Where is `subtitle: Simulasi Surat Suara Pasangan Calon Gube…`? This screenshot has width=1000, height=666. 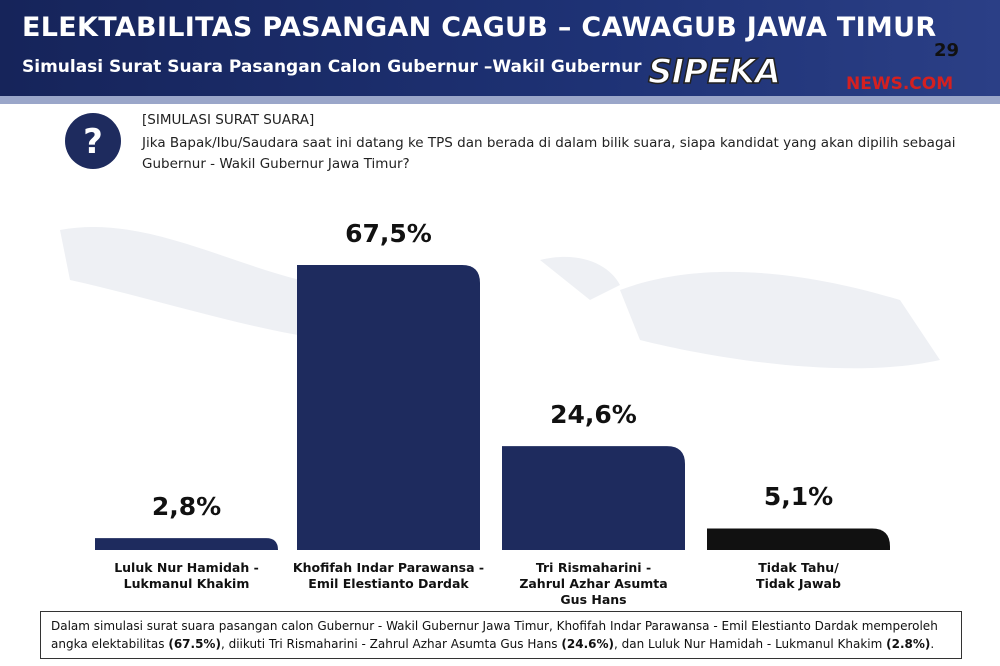 subtitle: Simulasi Surat Suara Pasangan Calon Gube… is located at coordinates (332, 67).